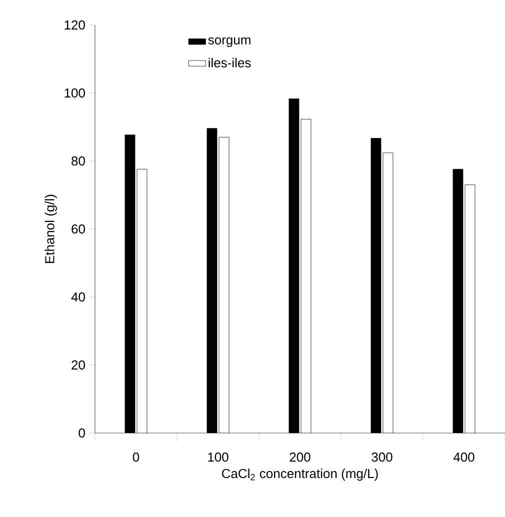  What do you see at coordinates (78, 365) in the screenshot?
I see `y-tick-label: 20` at bounding box center [78, 365].